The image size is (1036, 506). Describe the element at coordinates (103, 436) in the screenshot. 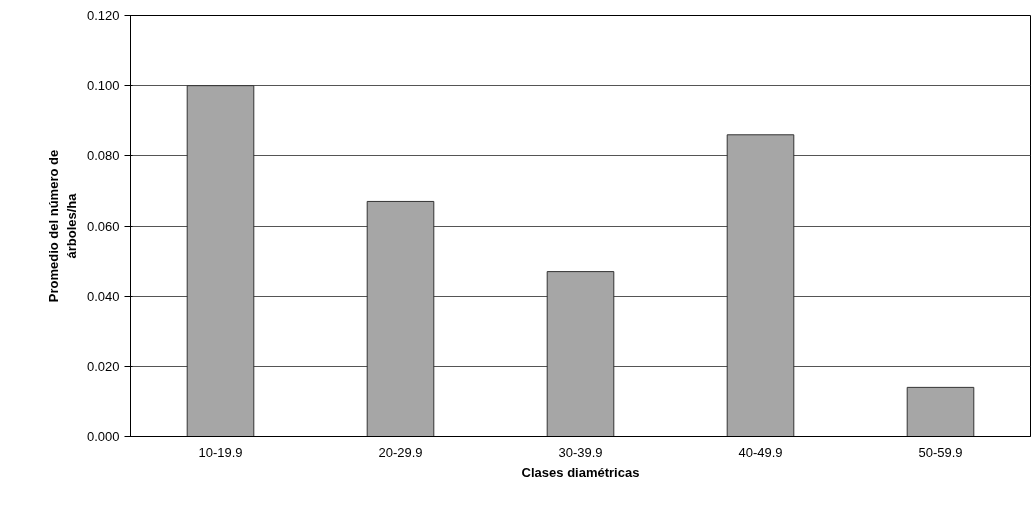

I see `y-tick-label: 0.000` at that location.